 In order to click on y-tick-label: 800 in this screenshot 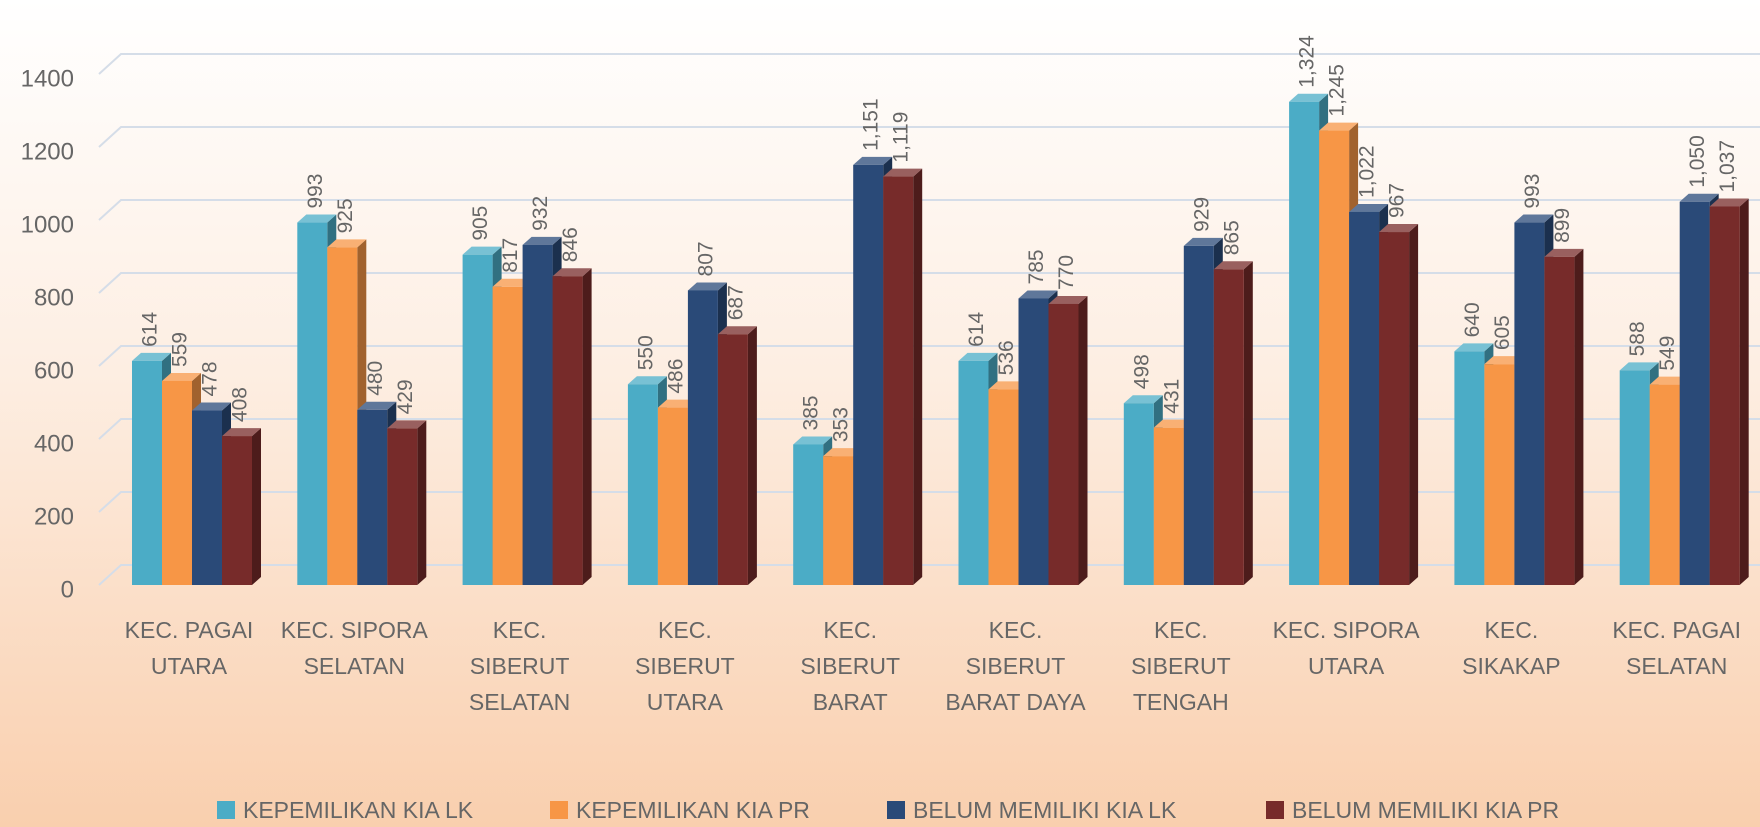, I will do `click(54, 297)`.